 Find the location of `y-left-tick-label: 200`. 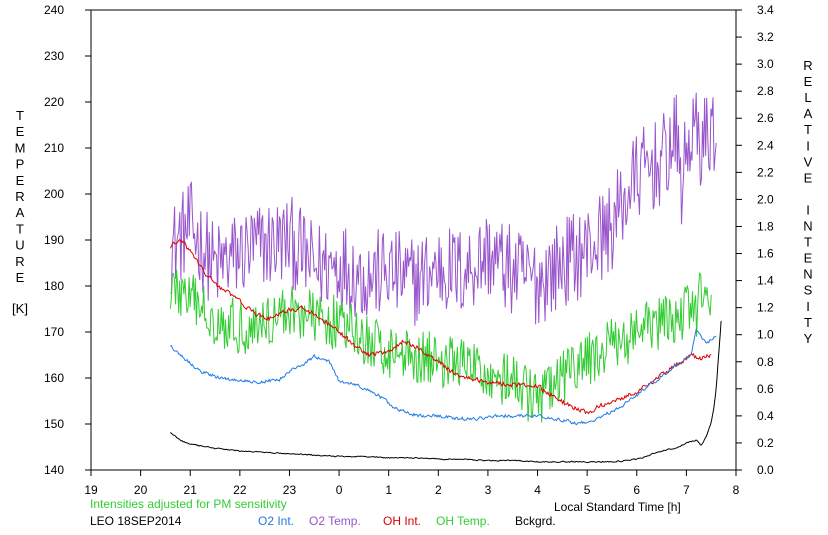

y-left-tick-label: 200 is located at coordinates (54, 194).